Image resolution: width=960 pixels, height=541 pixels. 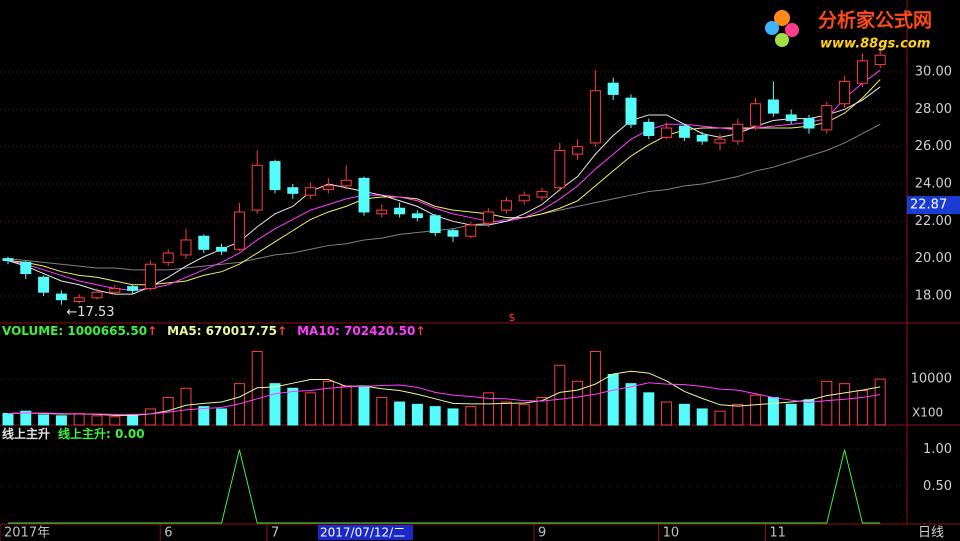 I want to click on legend-entry: MA10: 702420.50, so click(x=356, y=331).